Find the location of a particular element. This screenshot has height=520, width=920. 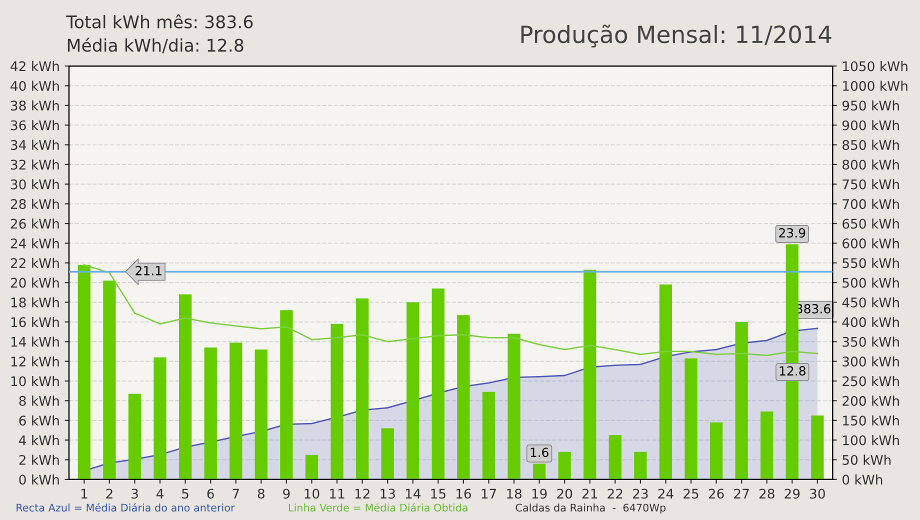

x-tick-label: 3 is located at coordinates (135, 493).